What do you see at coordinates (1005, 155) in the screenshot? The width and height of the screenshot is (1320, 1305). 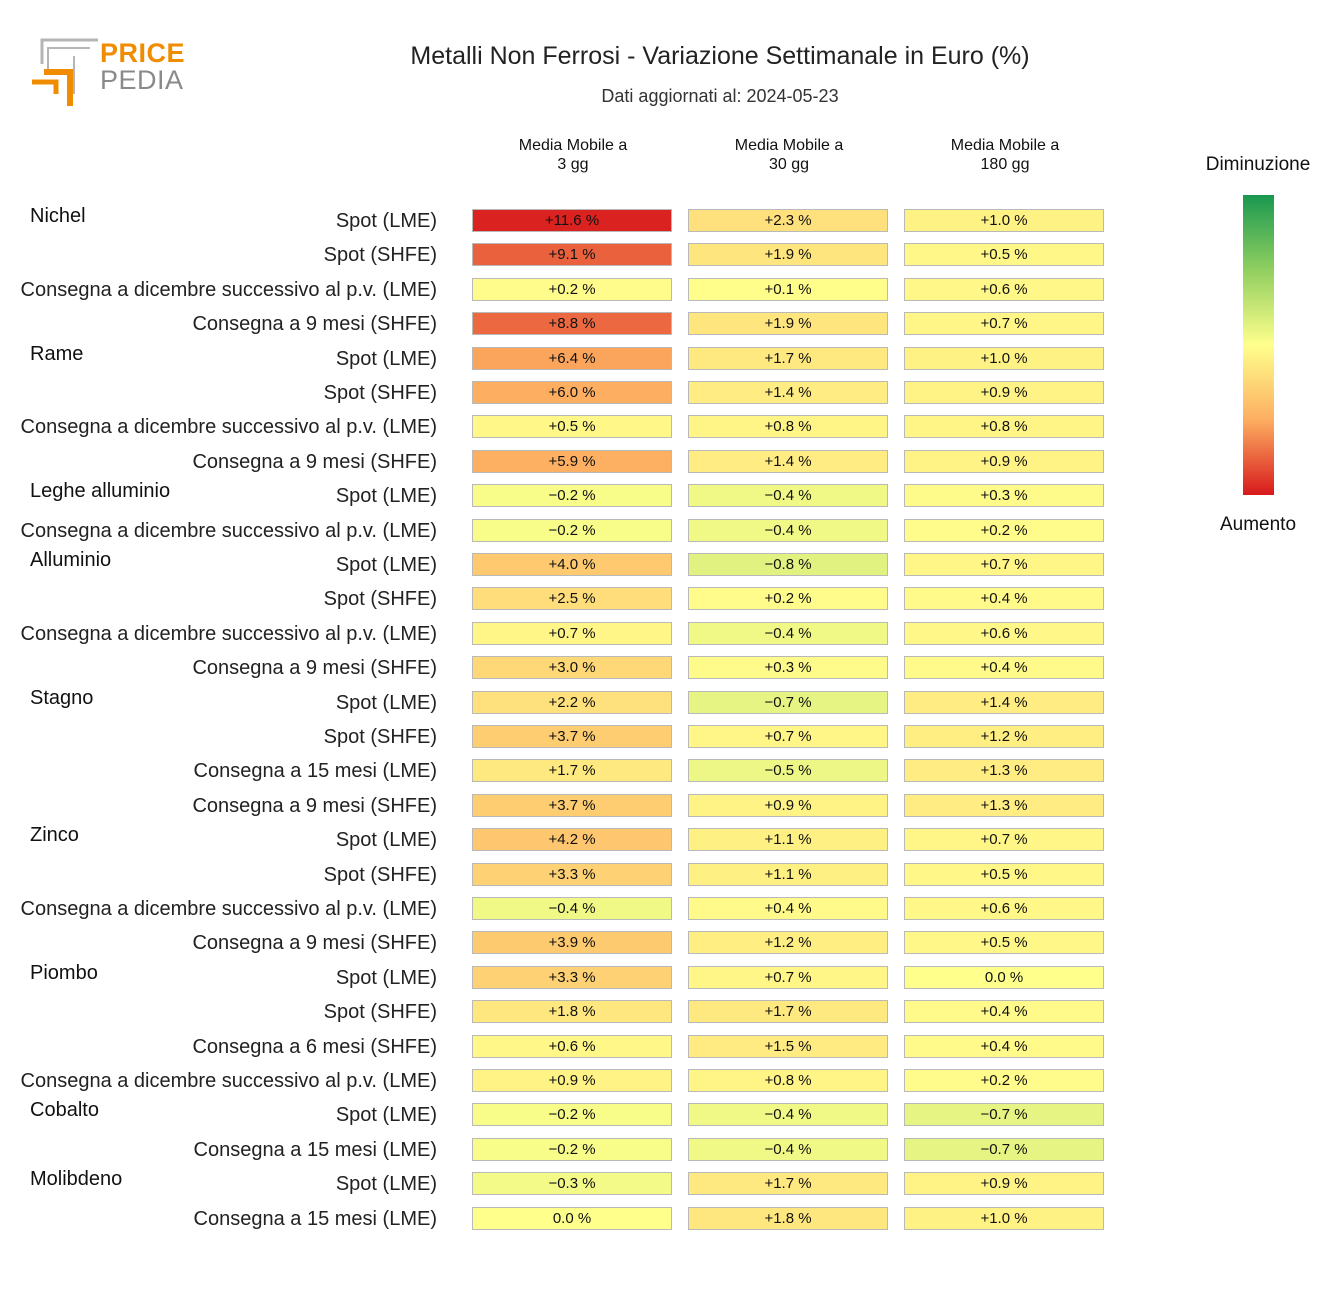 I see `column-header: Media Mobile a 180 gg` at bounding box center [1005, 155].